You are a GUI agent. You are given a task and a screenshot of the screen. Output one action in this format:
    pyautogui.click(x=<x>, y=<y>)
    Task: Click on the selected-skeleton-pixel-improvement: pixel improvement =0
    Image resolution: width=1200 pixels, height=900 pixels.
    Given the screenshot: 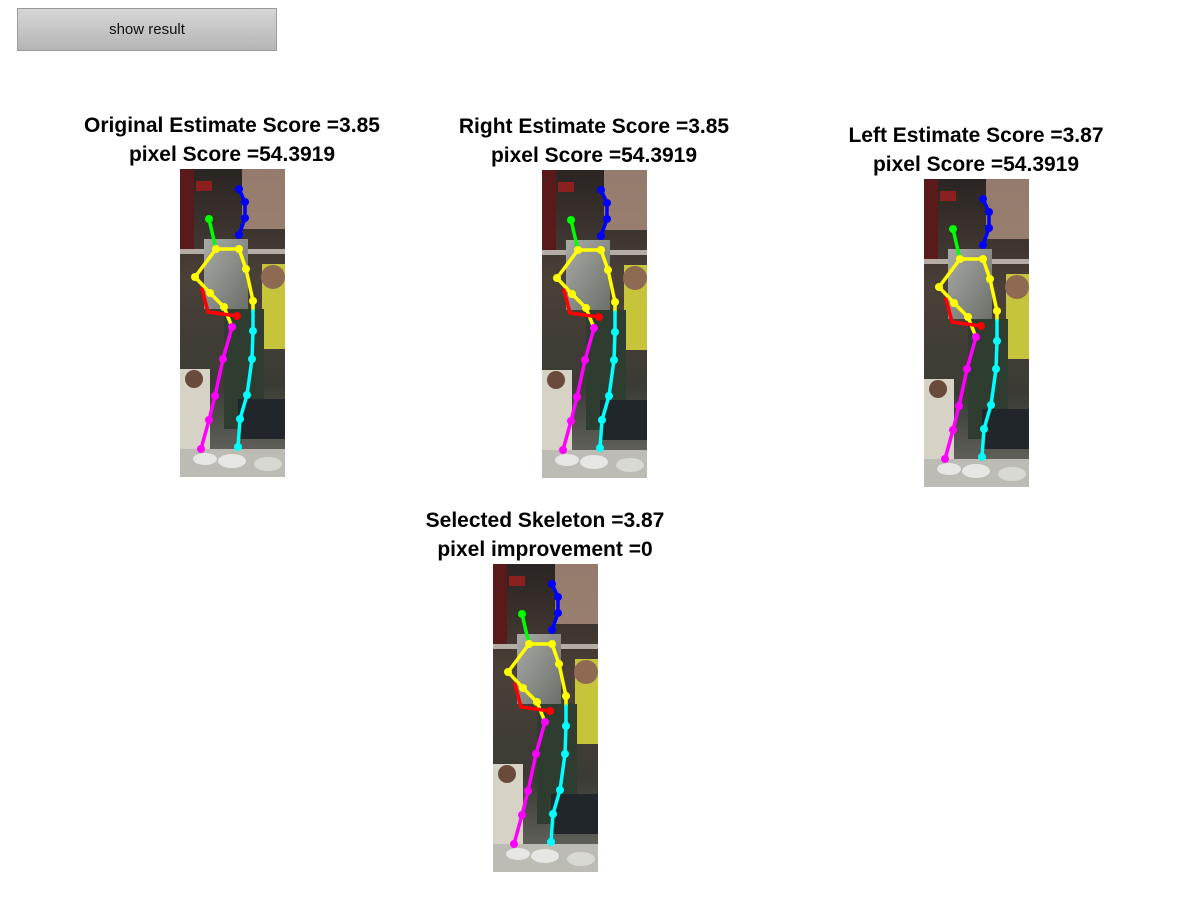 What is the action you would take?
    pyautogui.click(x=545, y=549)
    